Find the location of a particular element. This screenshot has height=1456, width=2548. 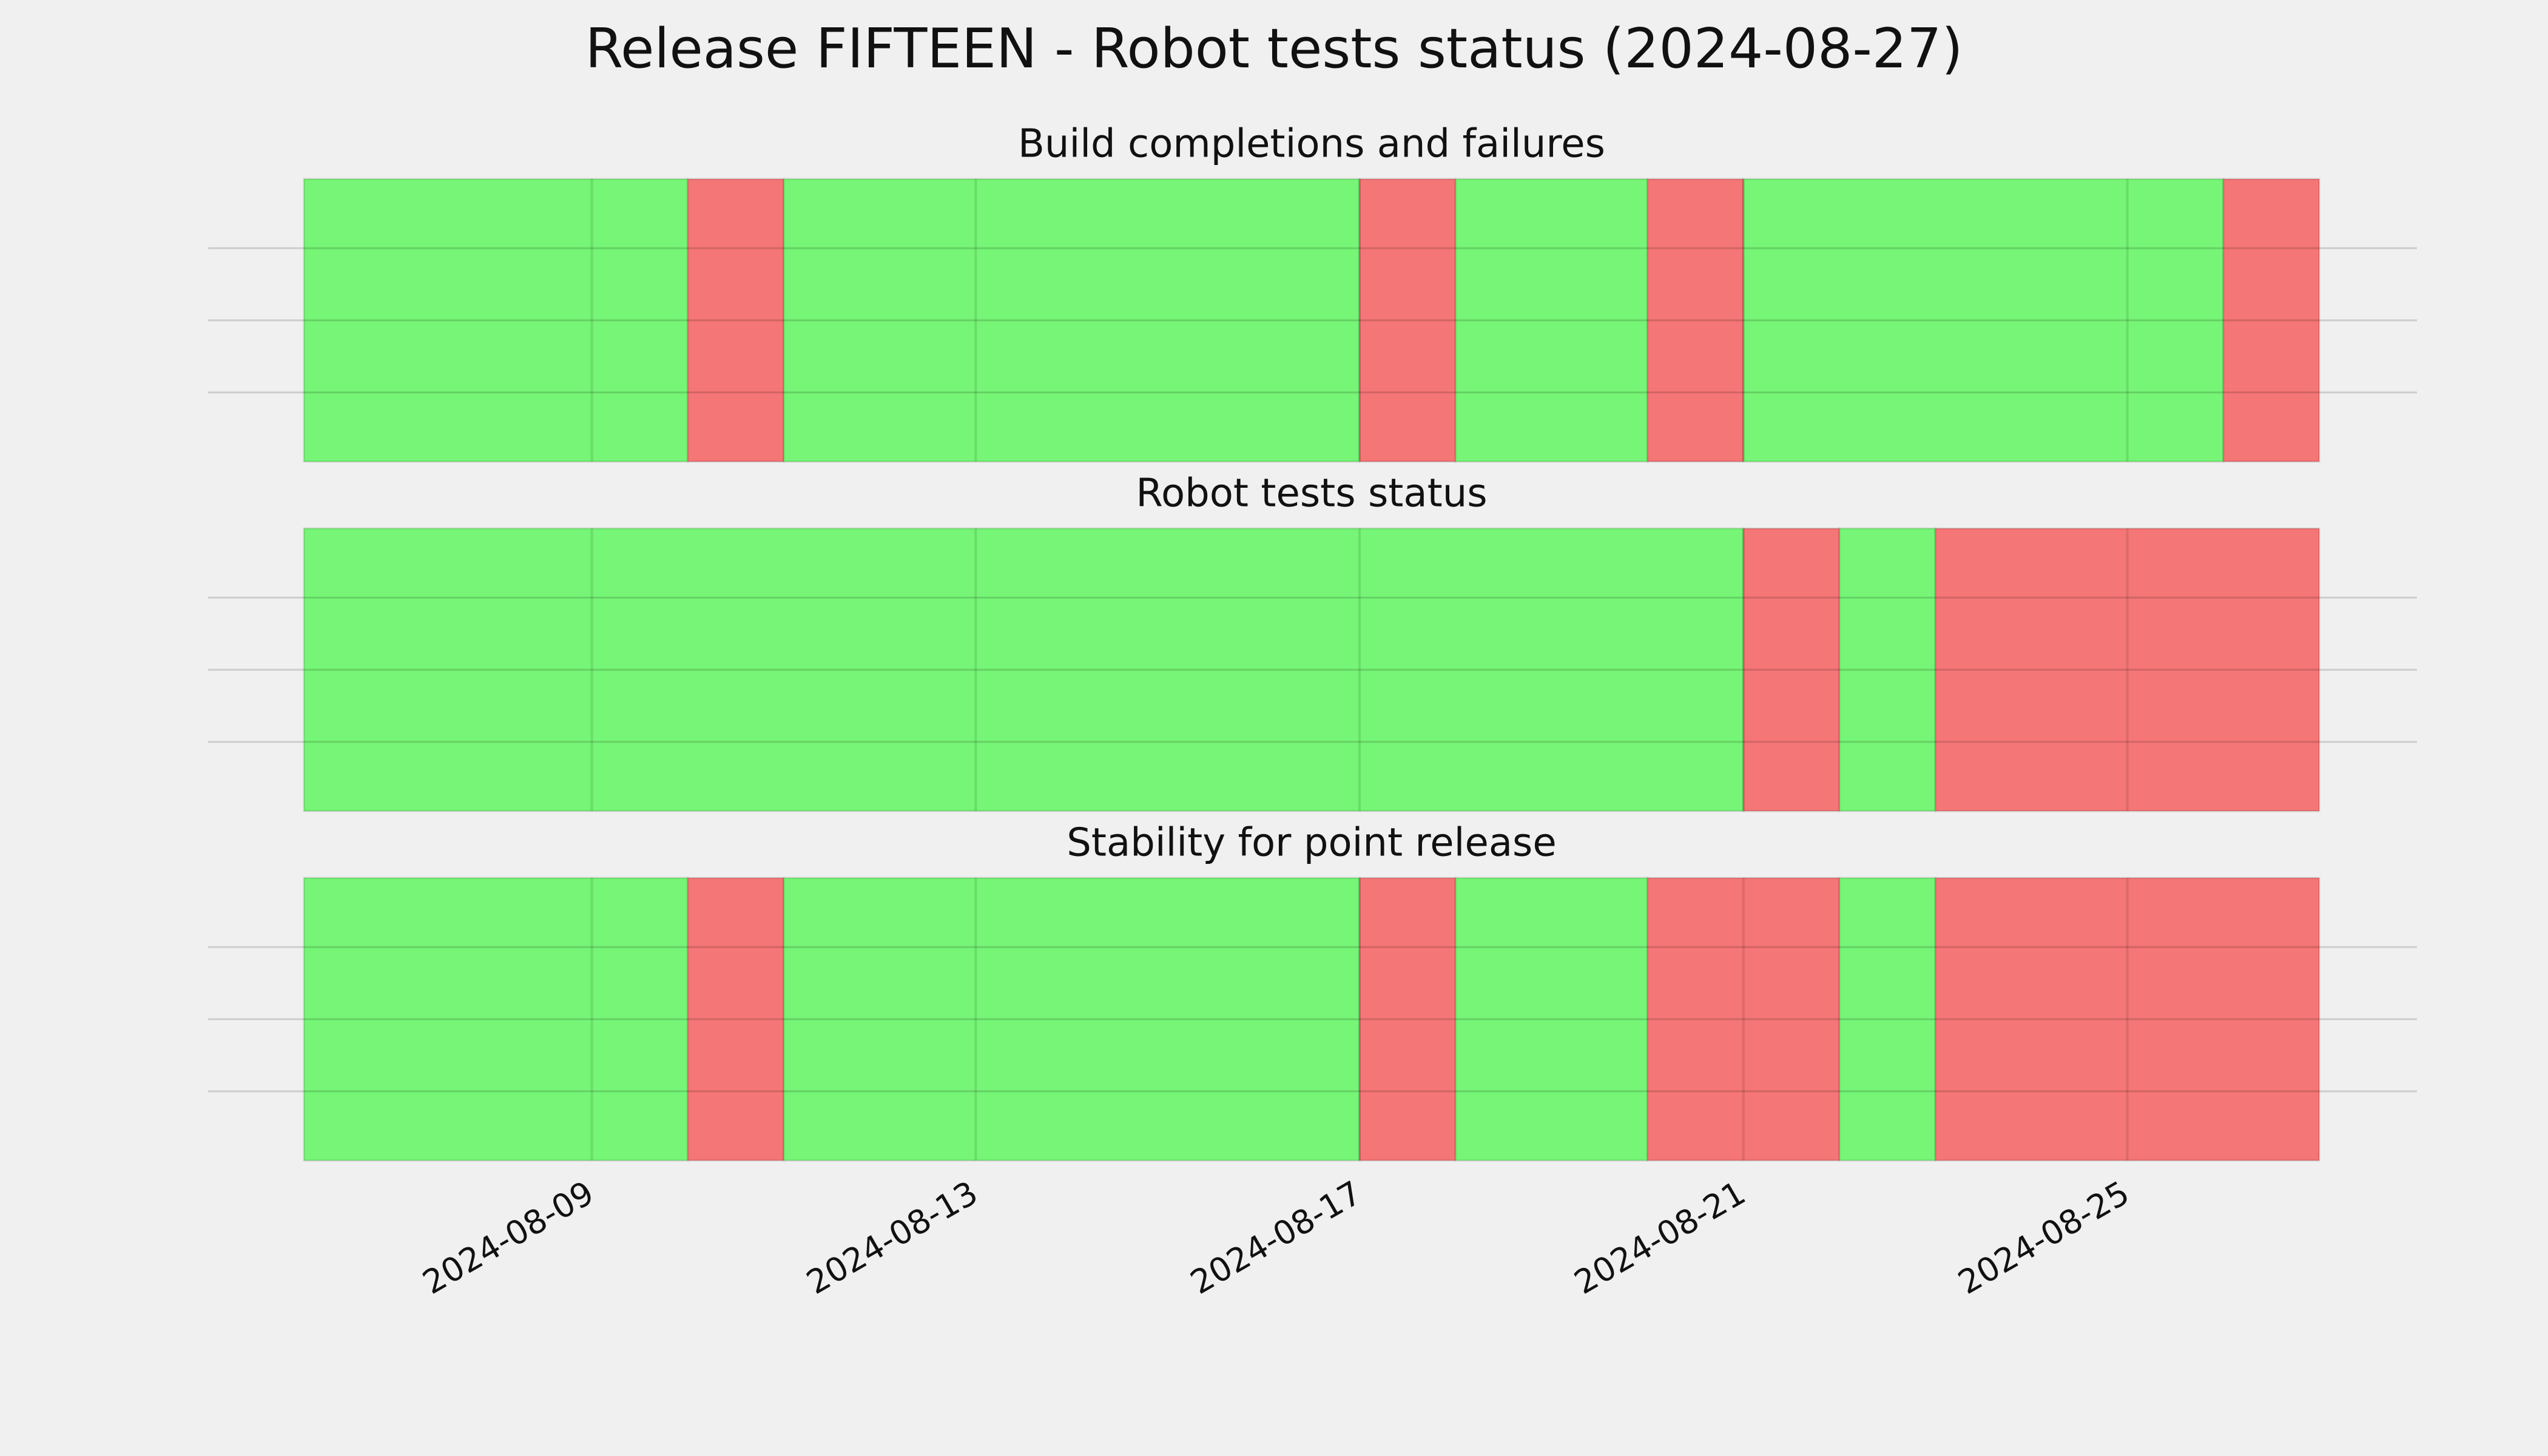

panel-title: Build completions and failures is located at coordinates (1311, 144).